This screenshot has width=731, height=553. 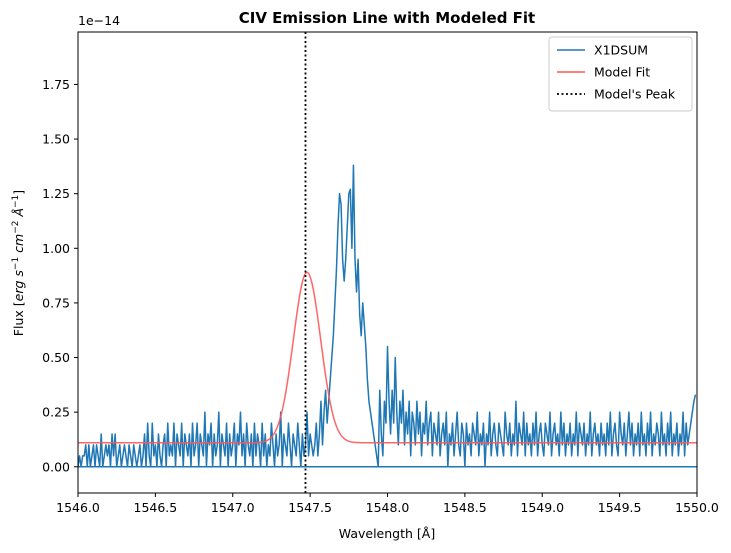 I want to click on x-tick-label: 1546.0, so click(x=78, y=507).